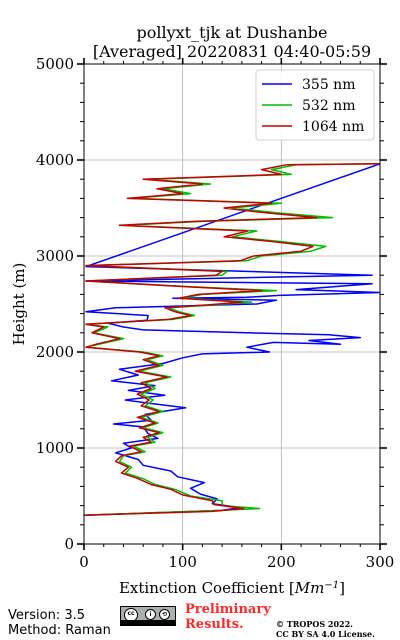  What do you see at coordinates (325, 634) in the screenshot?
I see `copyright-line-2: CC BY SA 4.0 License.` at bounding box center [325, 634].